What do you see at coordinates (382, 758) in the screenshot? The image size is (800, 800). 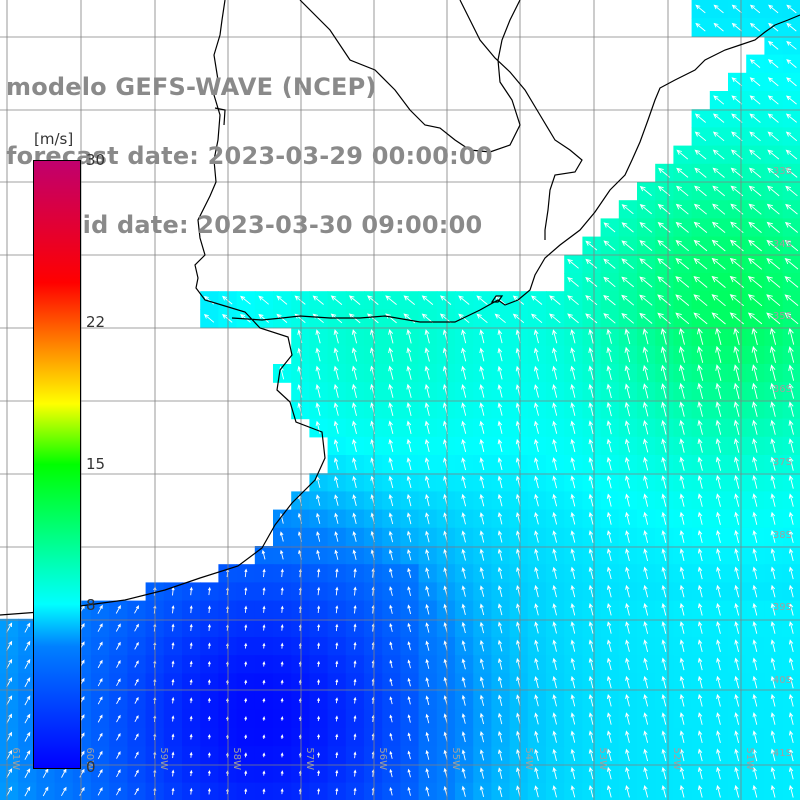 I see `longitude-labels: 61W 60W 59W 58W 57W 56W 55W 54W 53W 52W 51W` at bounding box center [382, 758].